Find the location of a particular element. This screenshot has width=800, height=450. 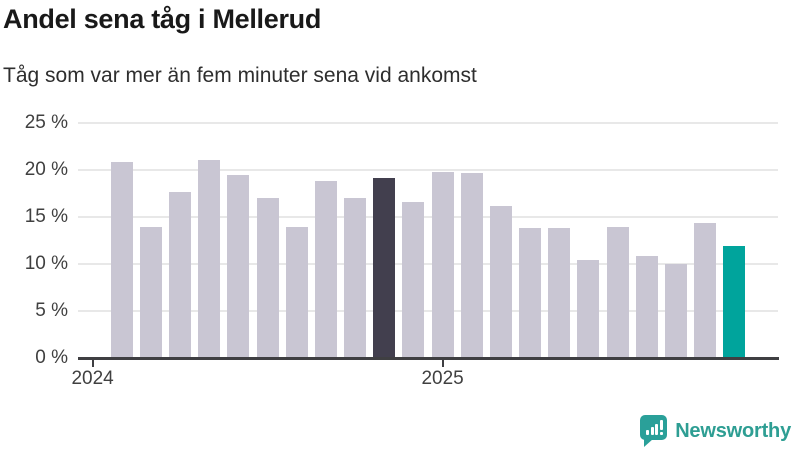

brand-logo: Newsworthy is located at coordinates (715, 431).